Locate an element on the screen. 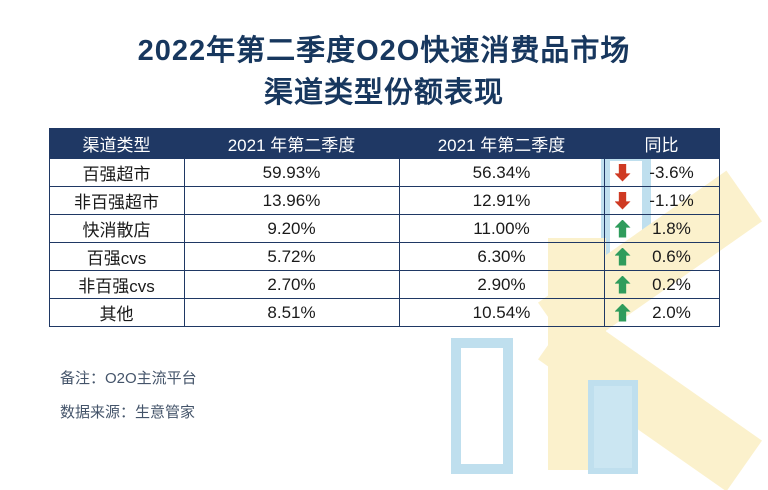 Image resolution: width=768 pixels, height=490 pixels. table-row: 非百强超市 13.96% 12.91% -1.1% is located at coordinates (384, 200).